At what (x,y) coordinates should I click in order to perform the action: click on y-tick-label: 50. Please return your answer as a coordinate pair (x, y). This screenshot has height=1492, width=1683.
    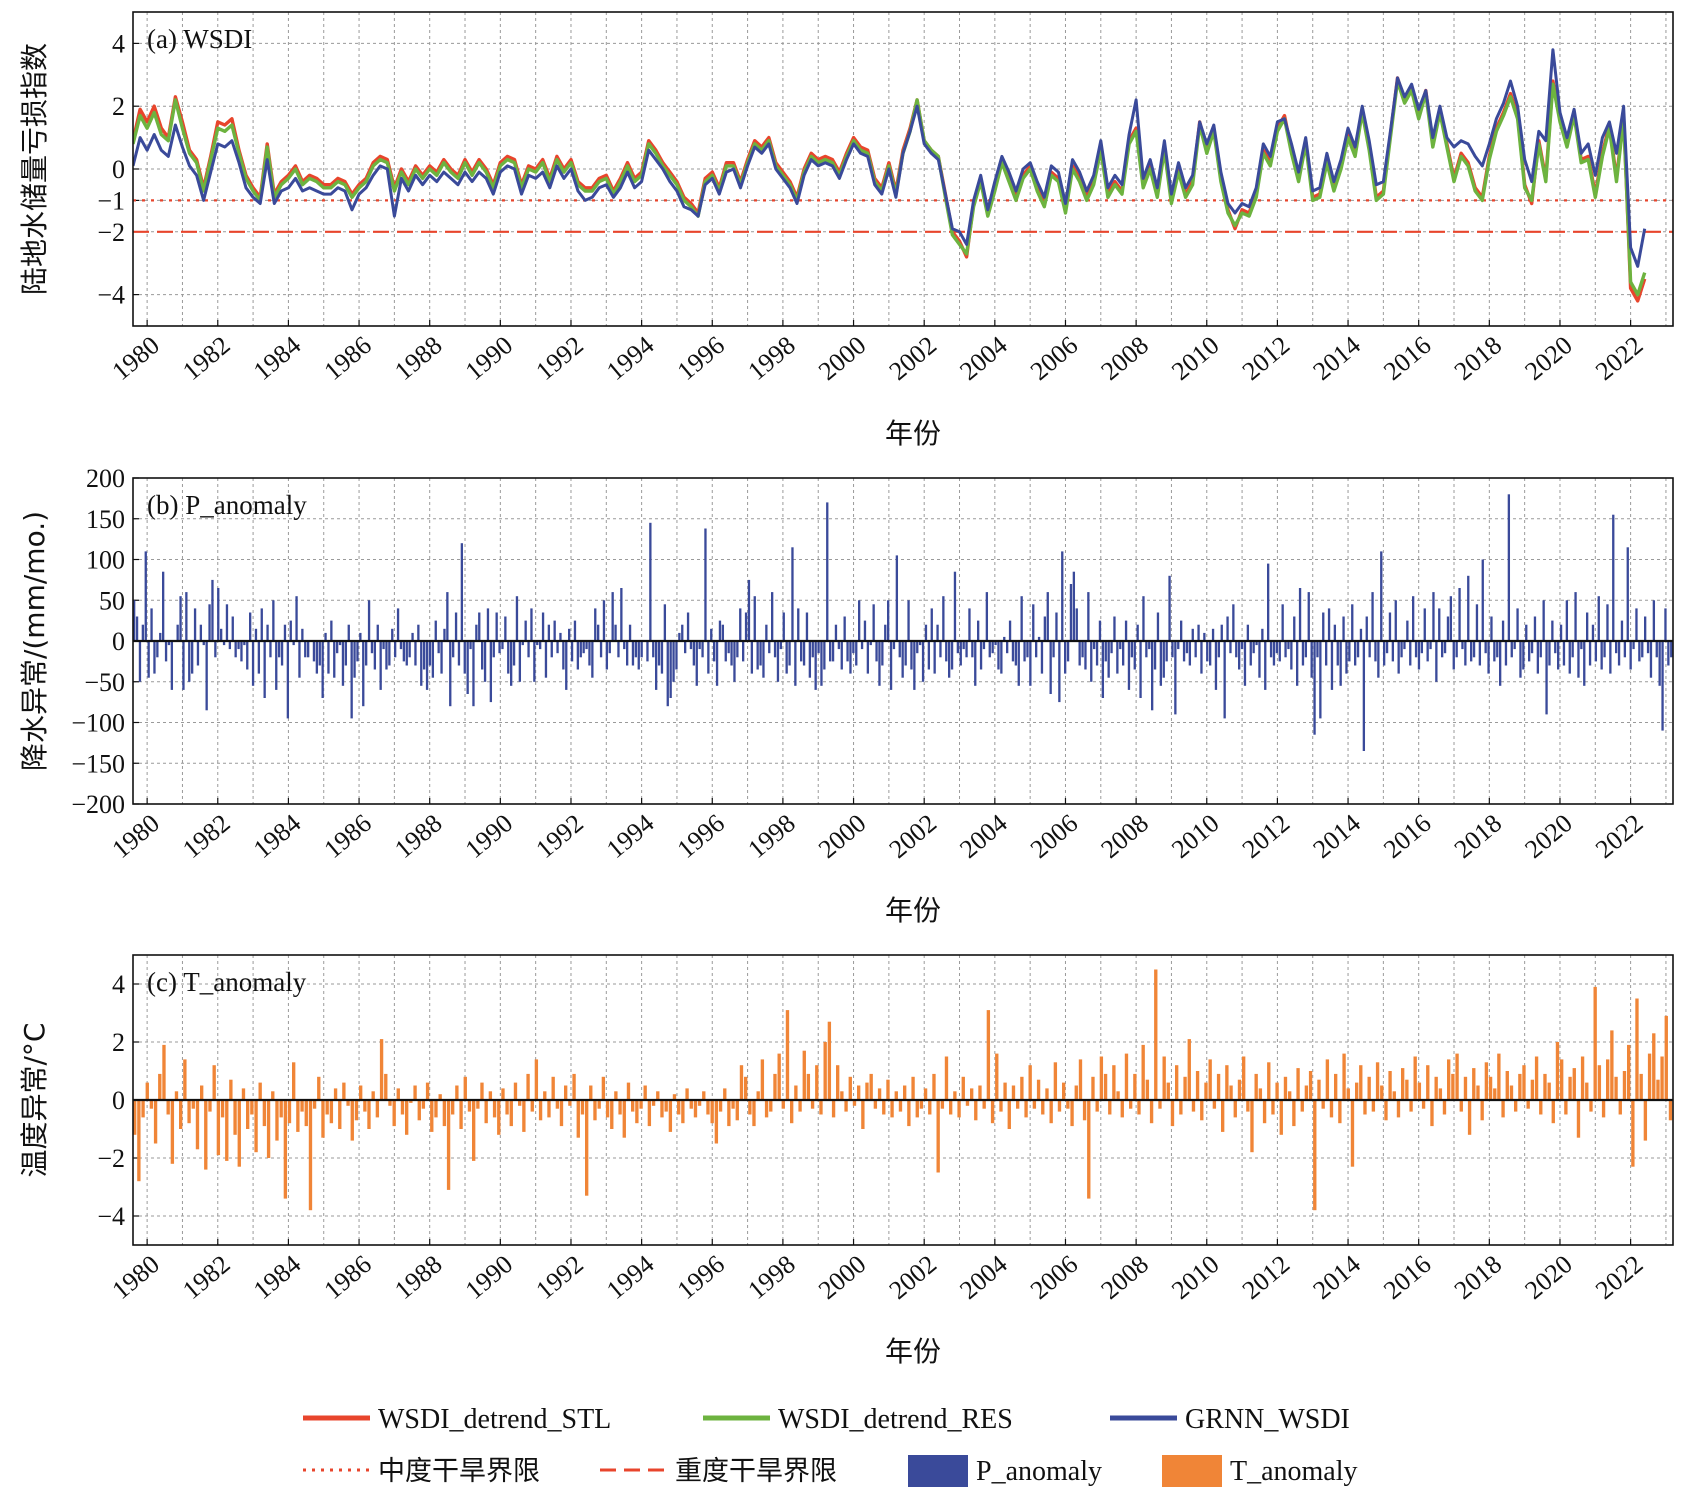
    Looking at the image, I should click on (112, 600).